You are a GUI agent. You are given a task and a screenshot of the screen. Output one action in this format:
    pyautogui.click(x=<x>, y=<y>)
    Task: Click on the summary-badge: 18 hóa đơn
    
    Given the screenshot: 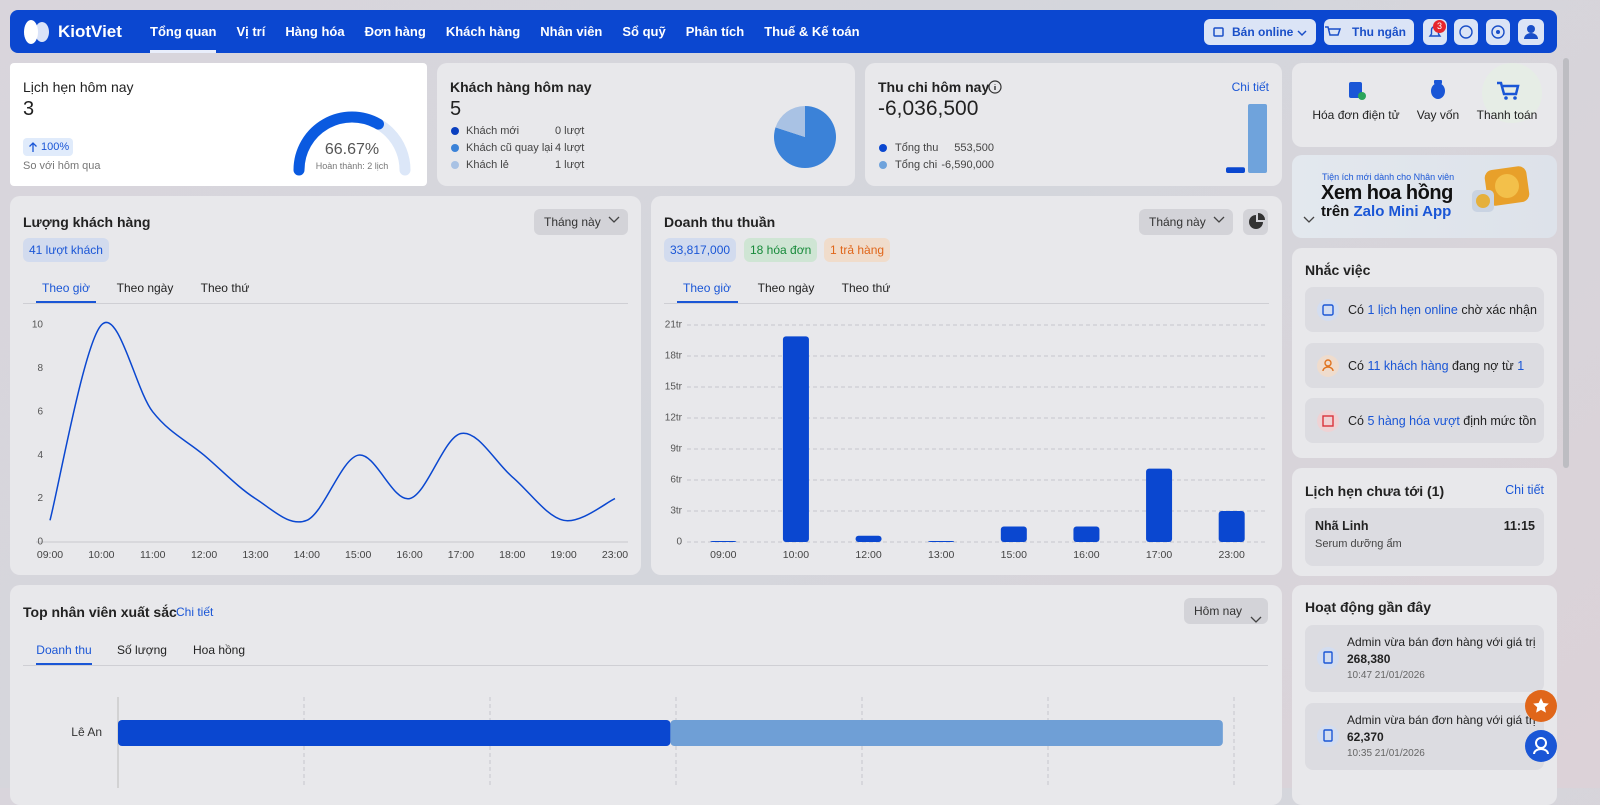 What is the action you would take?
    pyautogui.click(x=781, y=250)
    